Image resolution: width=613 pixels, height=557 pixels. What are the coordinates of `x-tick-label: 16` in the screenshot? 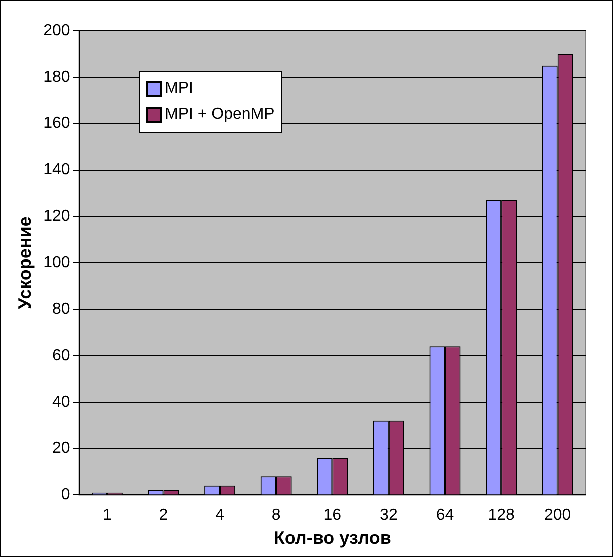 It's located at (333, 515).